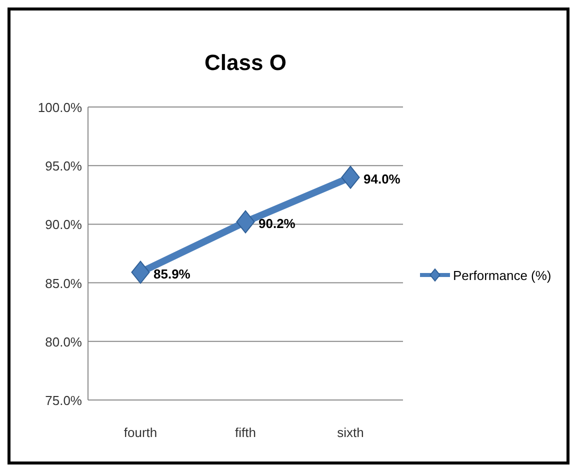 The width and height of the screenshot is (573, 468). What do you see at coordinates (350, 432) in the screenshot?
I see `x-tick-label: sixth` at bounding box center [350, 432].